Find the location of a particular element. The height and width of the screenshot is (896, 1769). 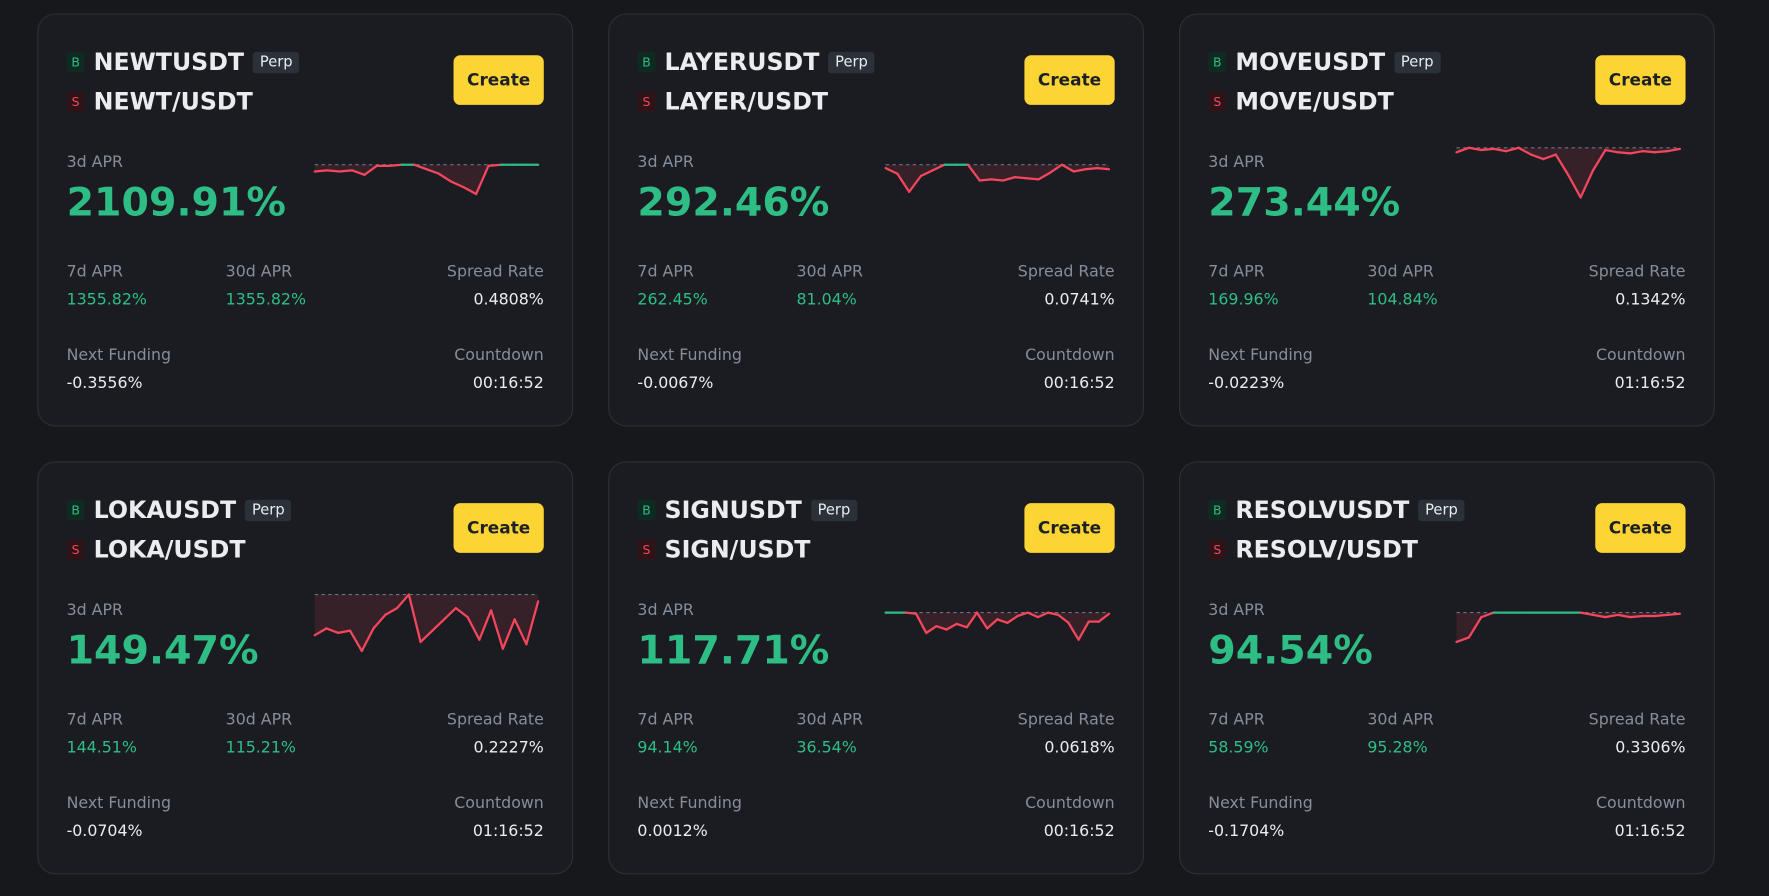

apr30d-value: 104.84% is located at coordinates (1402, 300).